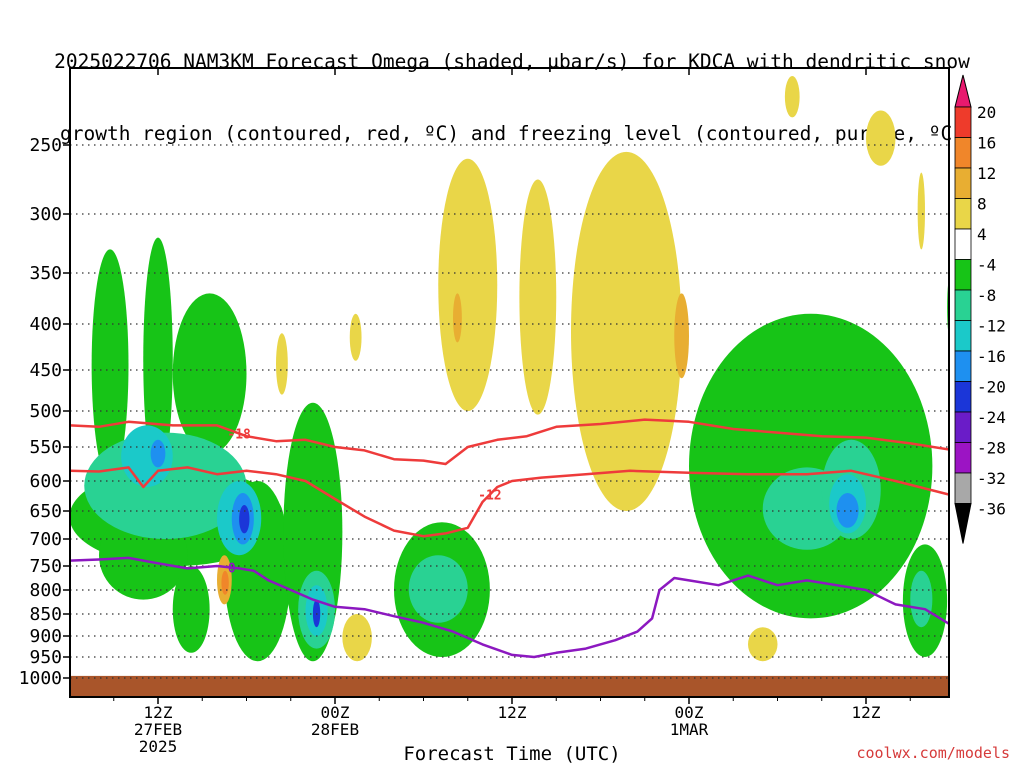  I want to click on colorbar-label-9: -20, so click(991, 387).